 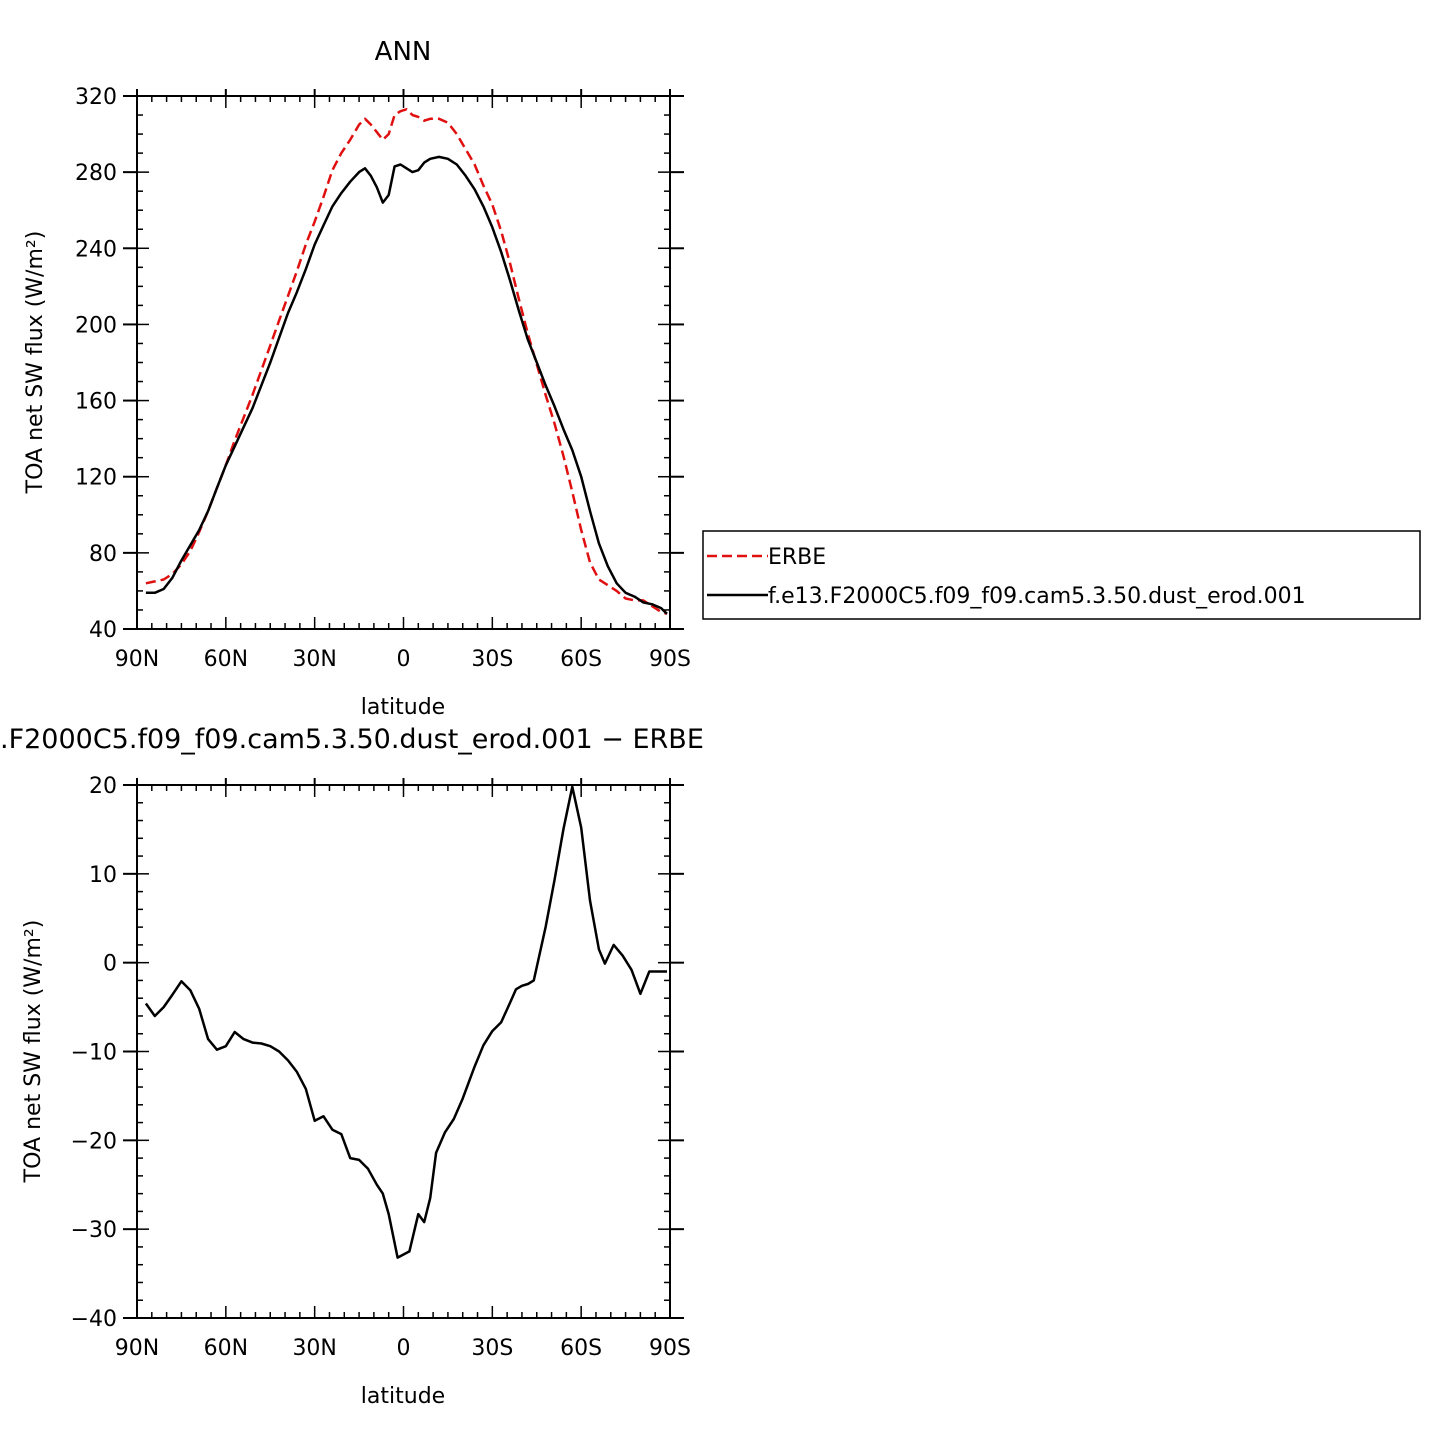 I want to click on y-tick-label: 160, so click(x=96, y=402).